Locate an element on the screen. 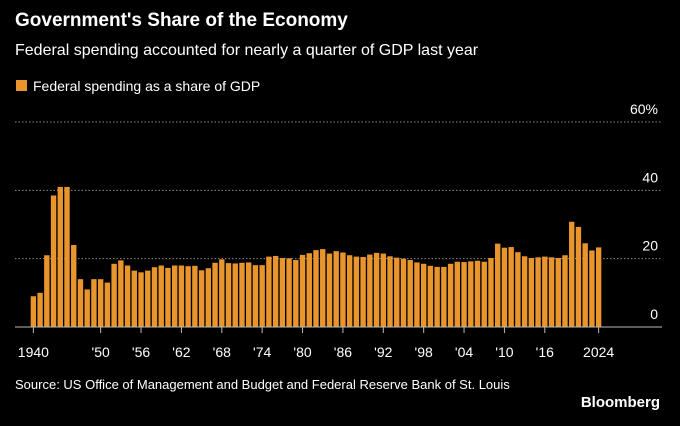 This screenshot has height=426, width=680. x-tick-label: '74 is located at coordinates (262, 352).